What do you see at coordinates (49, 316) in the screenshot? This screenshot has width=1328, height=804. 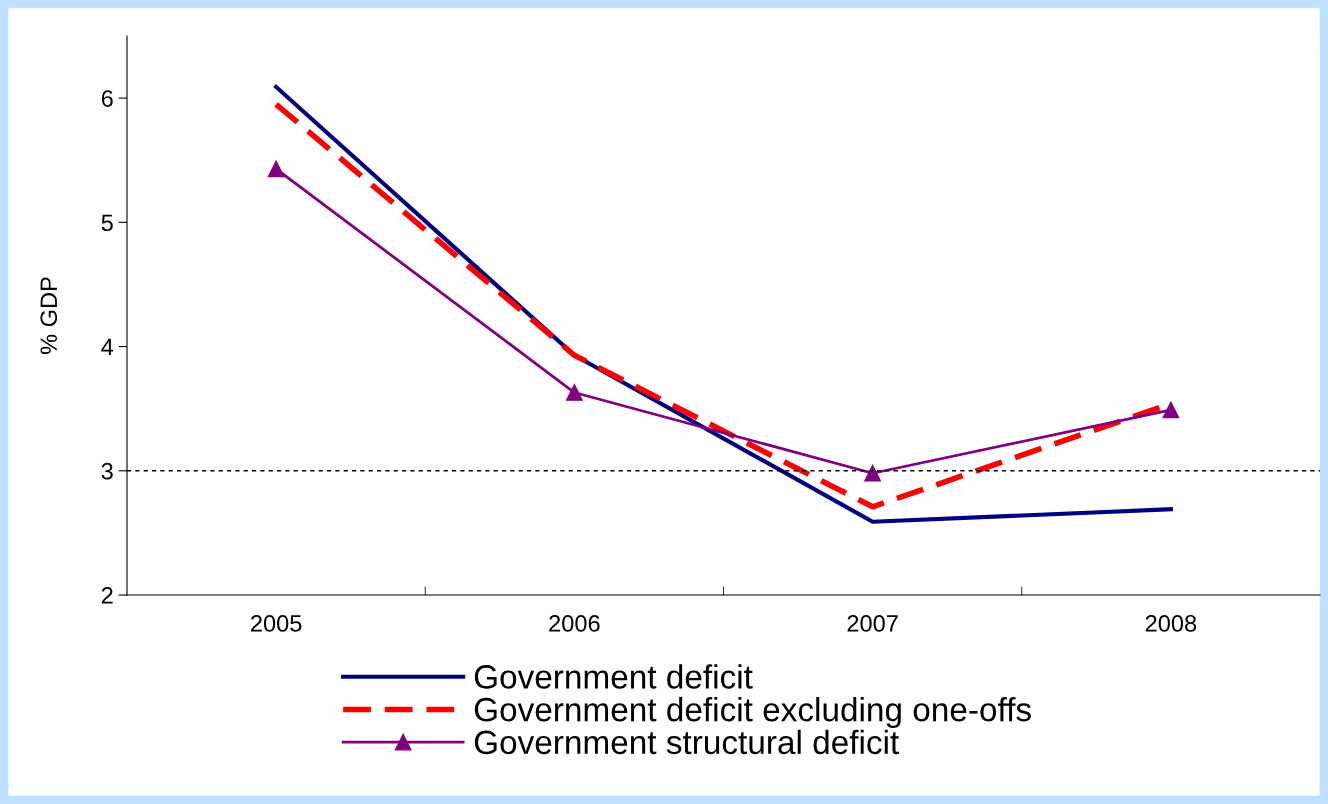 I see `y-axis-title: % GDP` at bounding box center [49, 316].